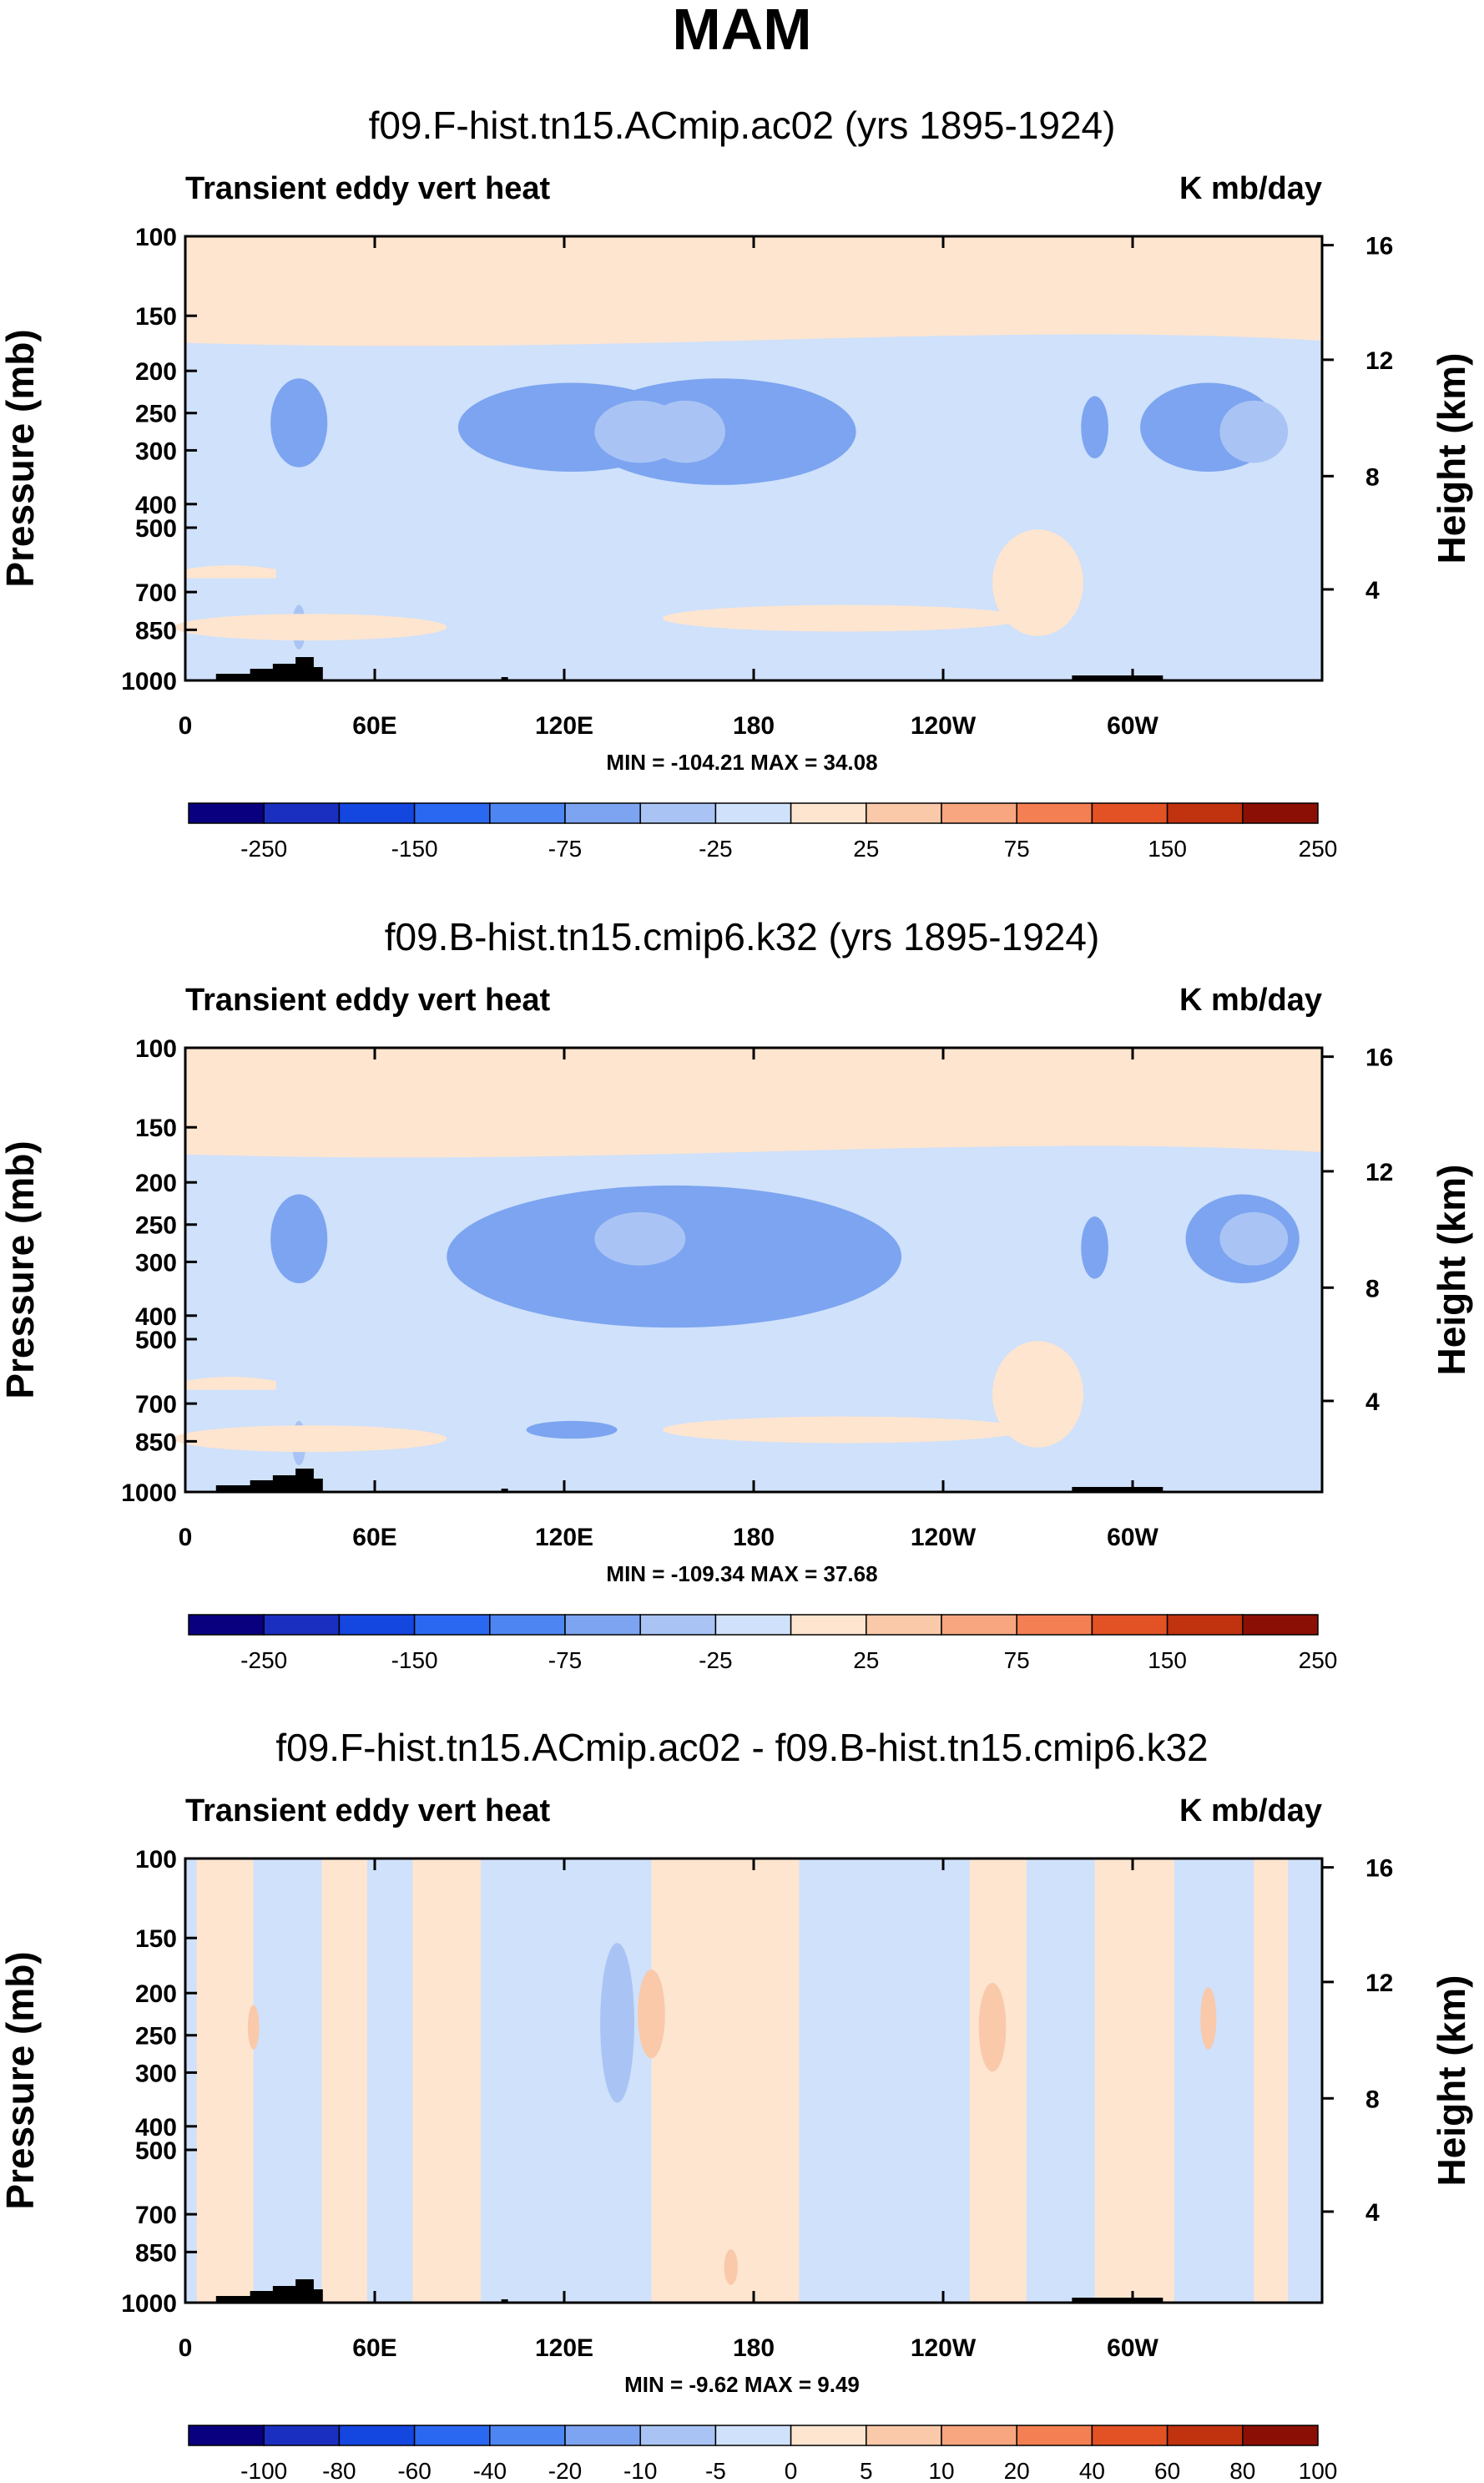 Image resolution: width=1484 pixels, height=2483 pixels. I want to click on colorbar-label: 150, so click(1167, 1660).